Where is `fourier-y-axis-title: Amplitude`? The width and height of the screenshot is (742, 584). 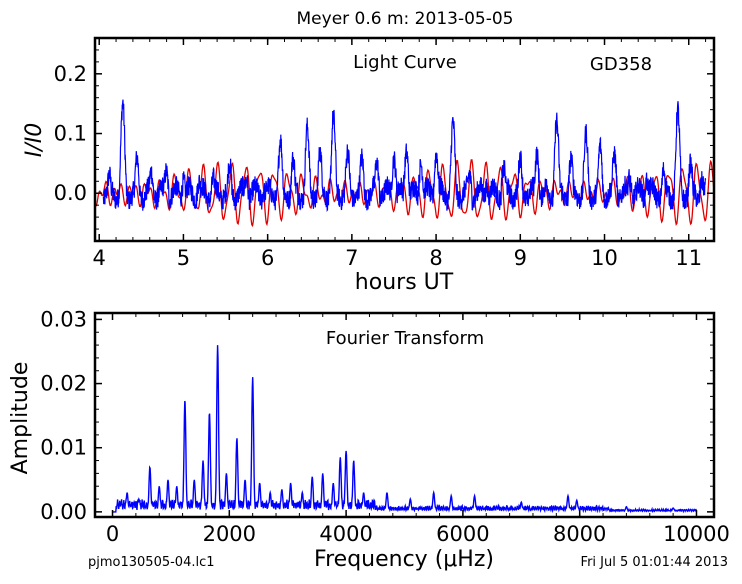 fourier-y-axis-title: Amplitude is located at coordinates (20, 418).